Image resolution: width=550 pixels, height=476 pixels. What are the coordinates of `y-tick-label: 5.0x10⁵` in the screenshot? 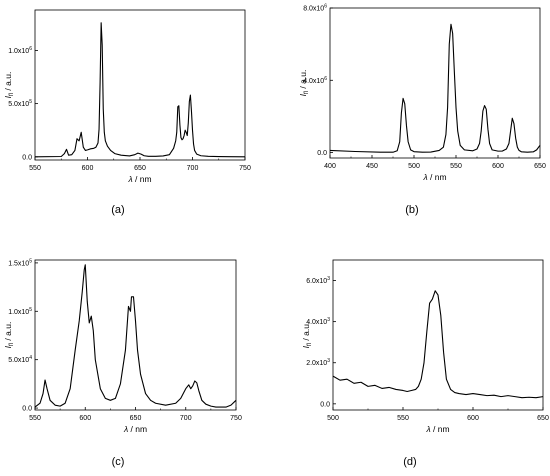 It's located at (20, 103).